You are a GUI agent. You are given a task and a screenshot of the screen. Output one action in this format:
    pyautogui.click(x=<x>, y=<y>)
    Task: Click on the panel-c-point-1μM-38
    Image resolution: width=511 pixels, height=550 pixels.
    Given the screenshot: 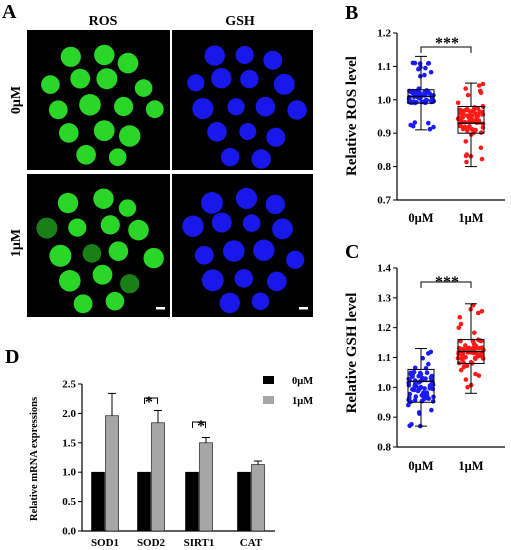 What is the action you would take?
    pyautogui.click(x=460, y=317)
    